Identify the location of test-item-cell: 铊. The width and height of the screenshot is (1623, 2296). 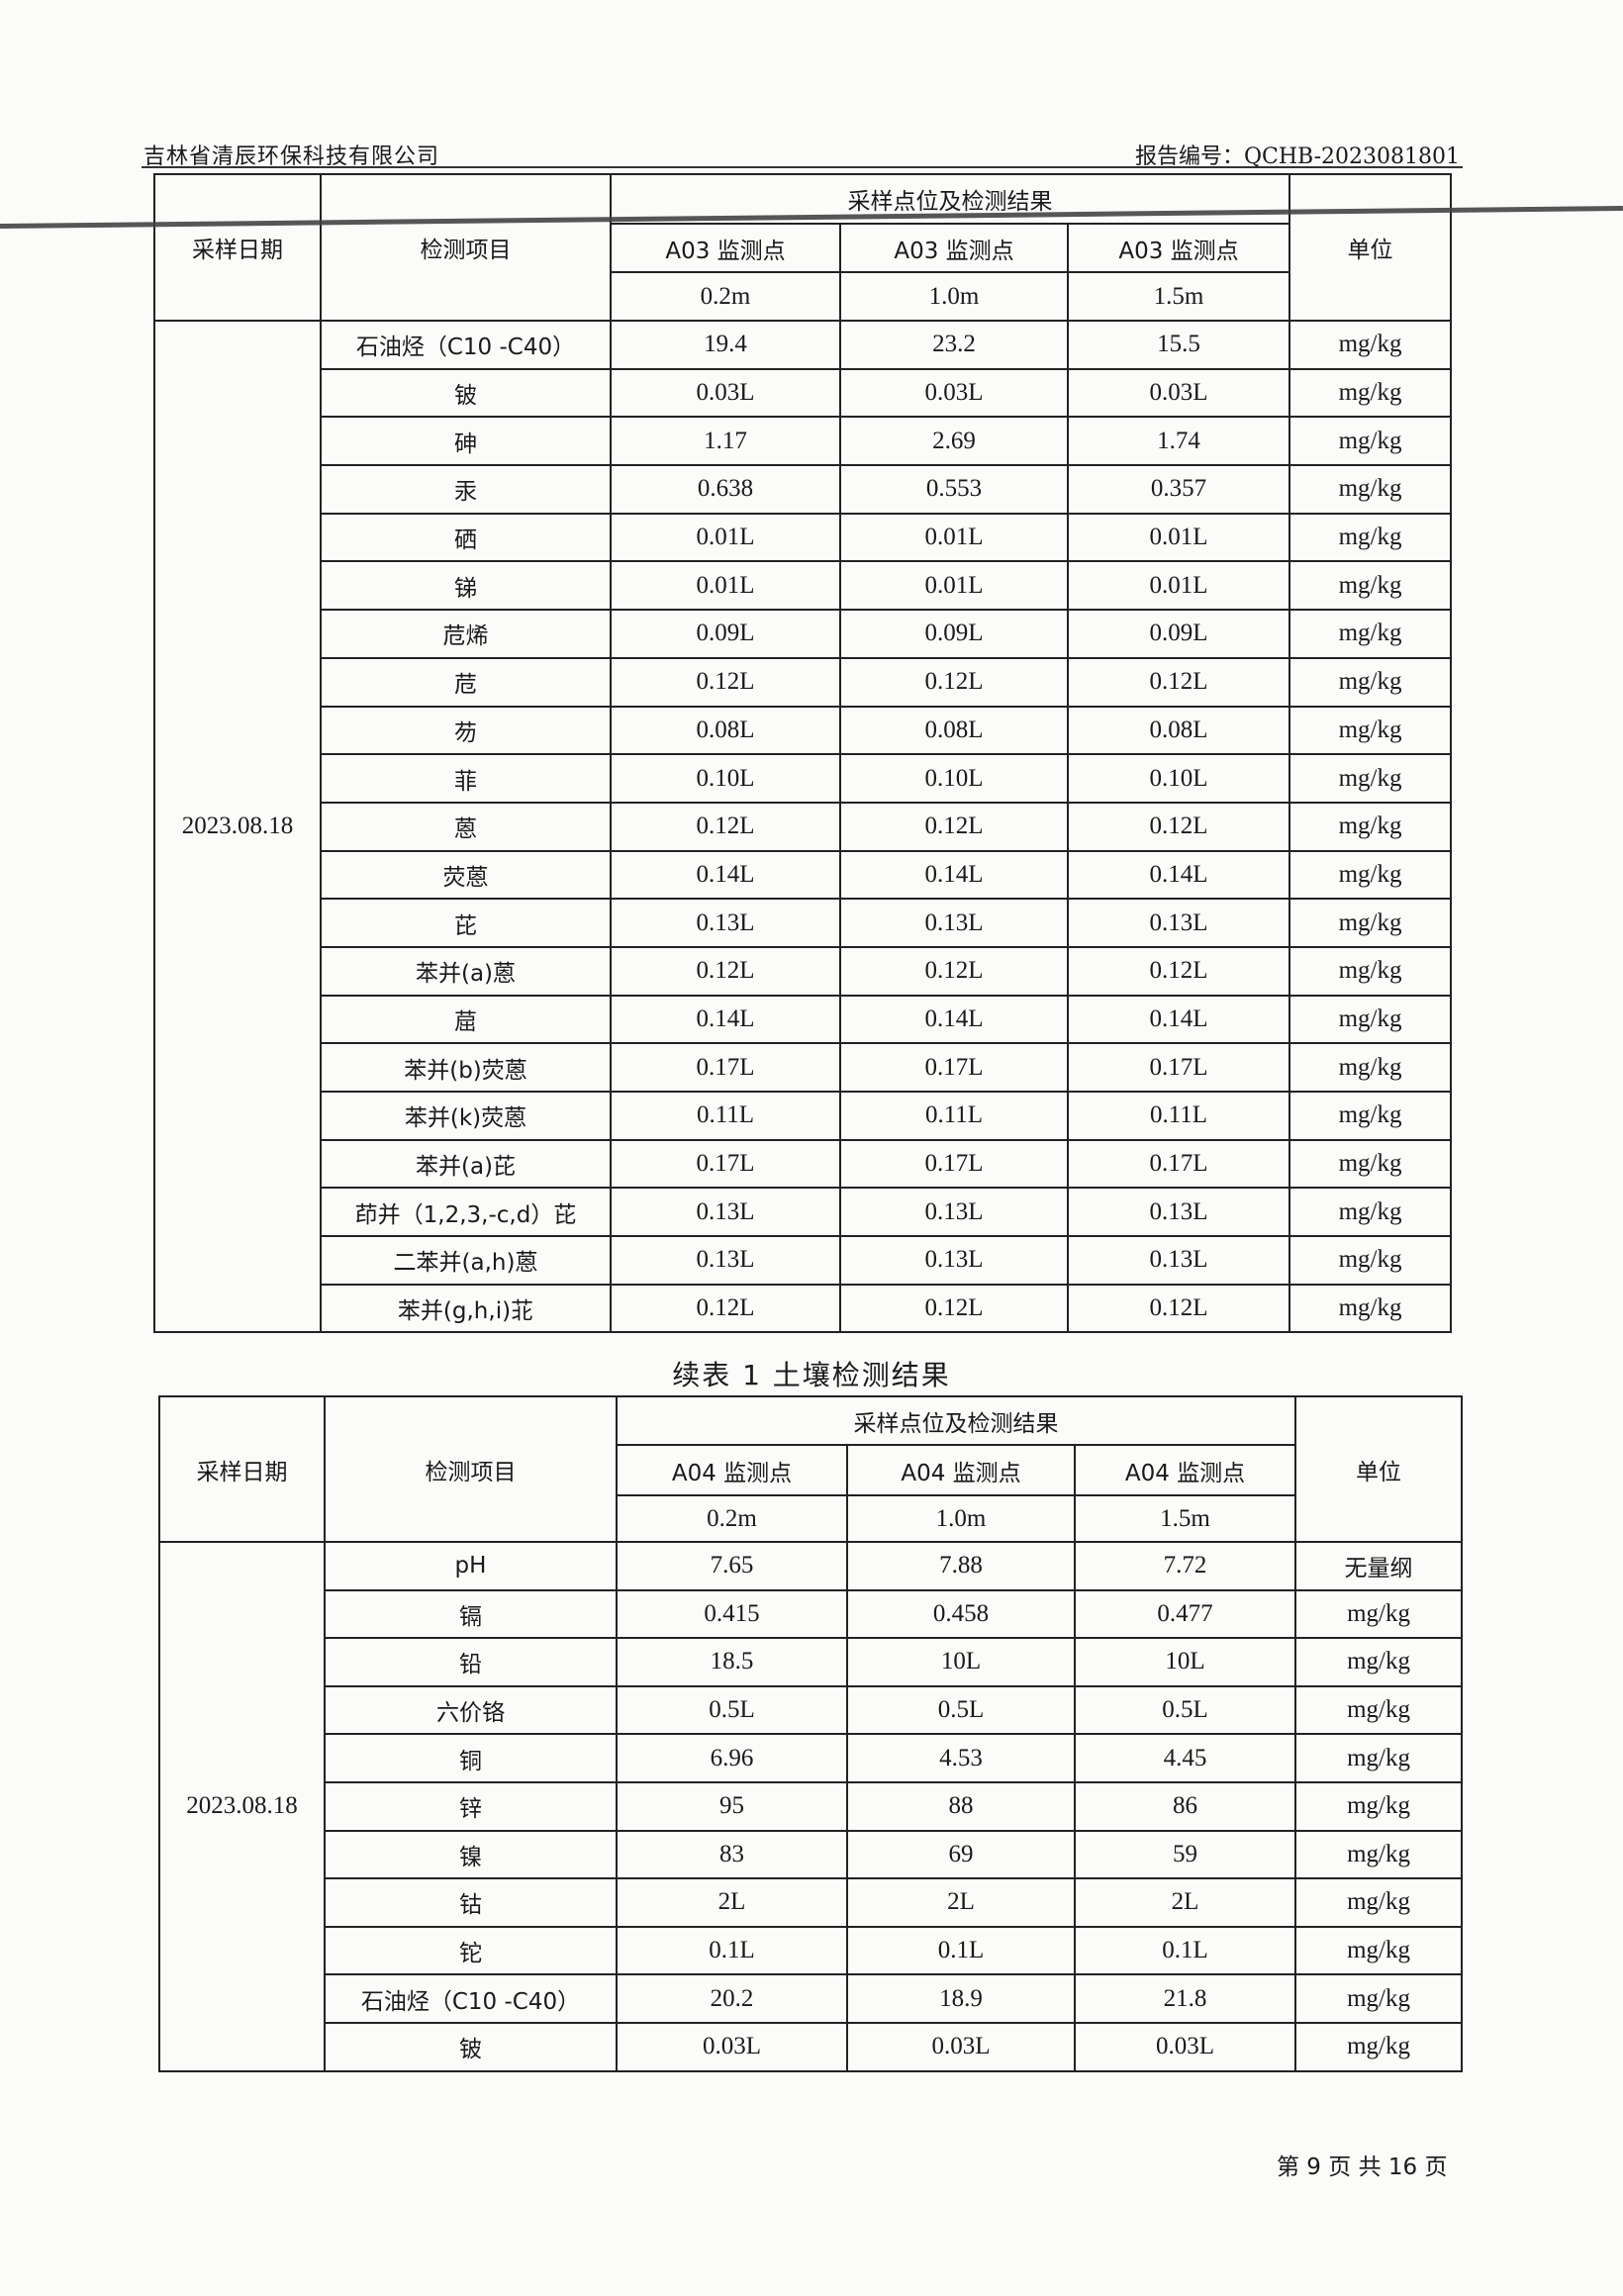
(471, 1950).